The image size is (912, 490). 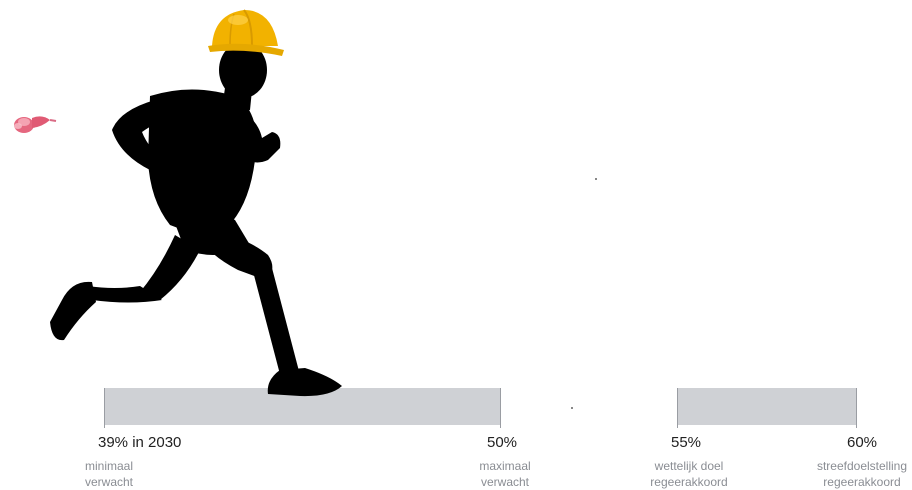 What do you see at coordinates (862, 442) in the screenshot?
I see `milestone-value-60: 60%` at bounding box center [862, 442].